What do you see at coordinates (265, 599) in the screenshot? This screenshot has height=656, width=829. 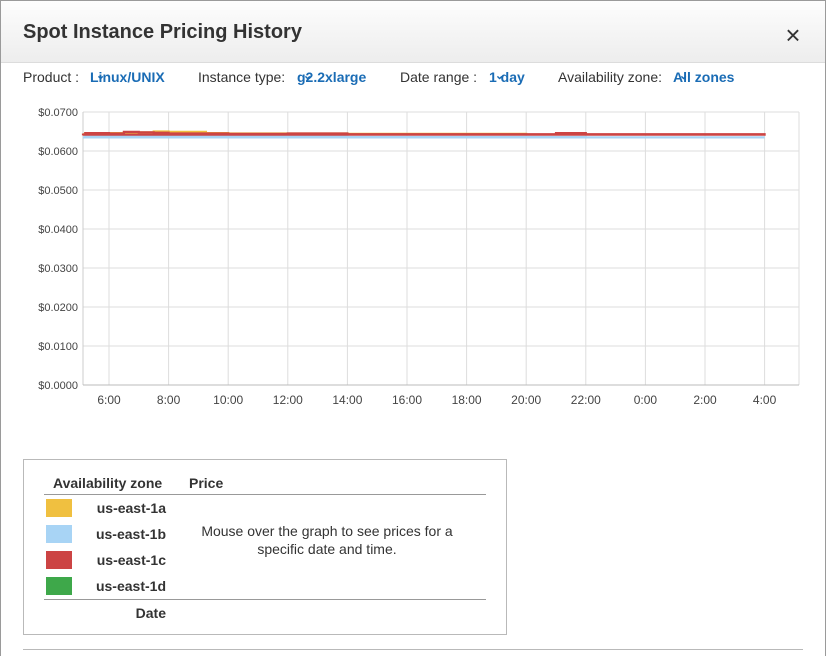 I see `legend-divider-bottom` at bounding box center [265, 599].